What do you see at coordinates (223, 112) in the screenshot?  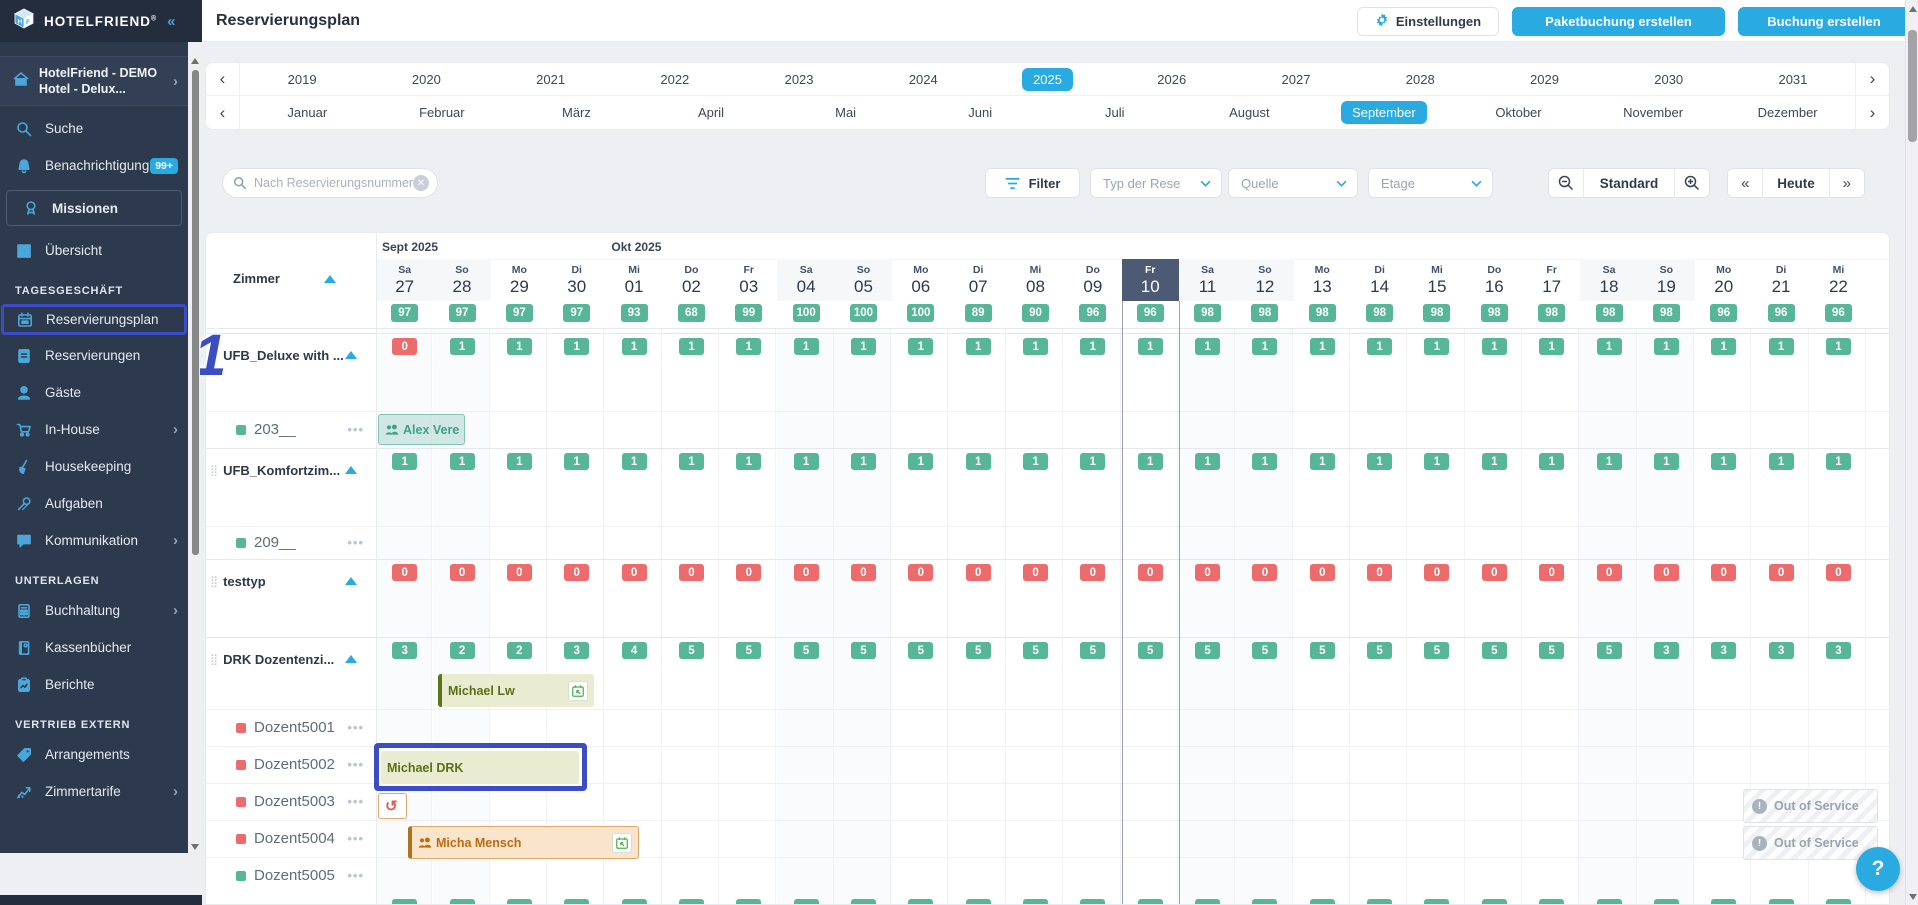 I see `months-prev-icon: ‹` at bounding box center [223, 112].